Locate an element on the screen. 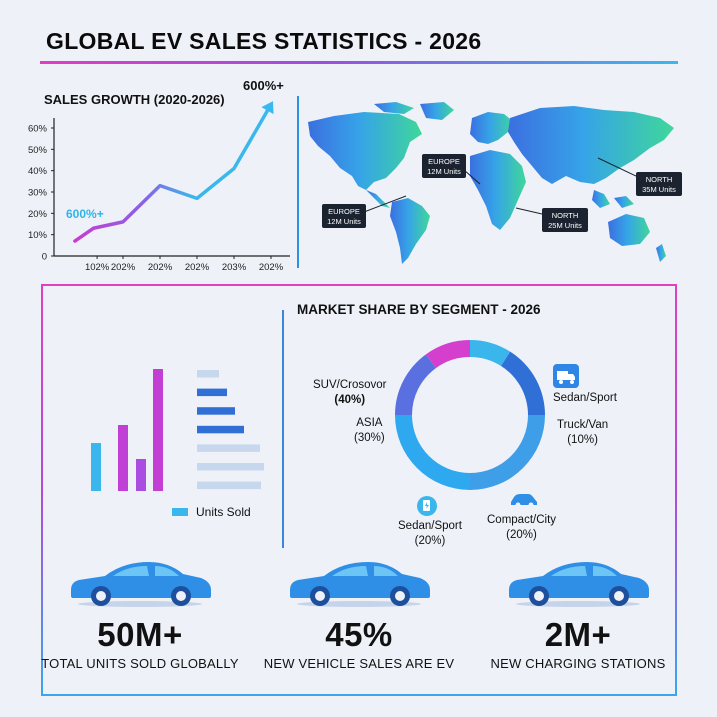  segment-donut-chart is located at coordinates (470, 415).